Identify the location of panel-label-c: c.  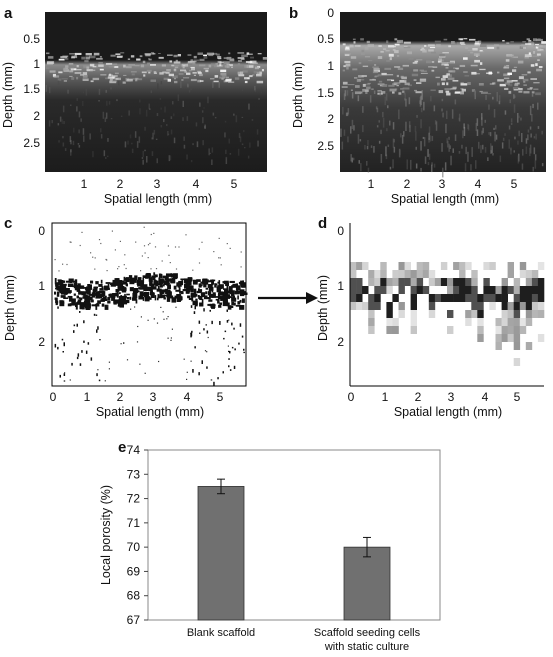
(8, 223).